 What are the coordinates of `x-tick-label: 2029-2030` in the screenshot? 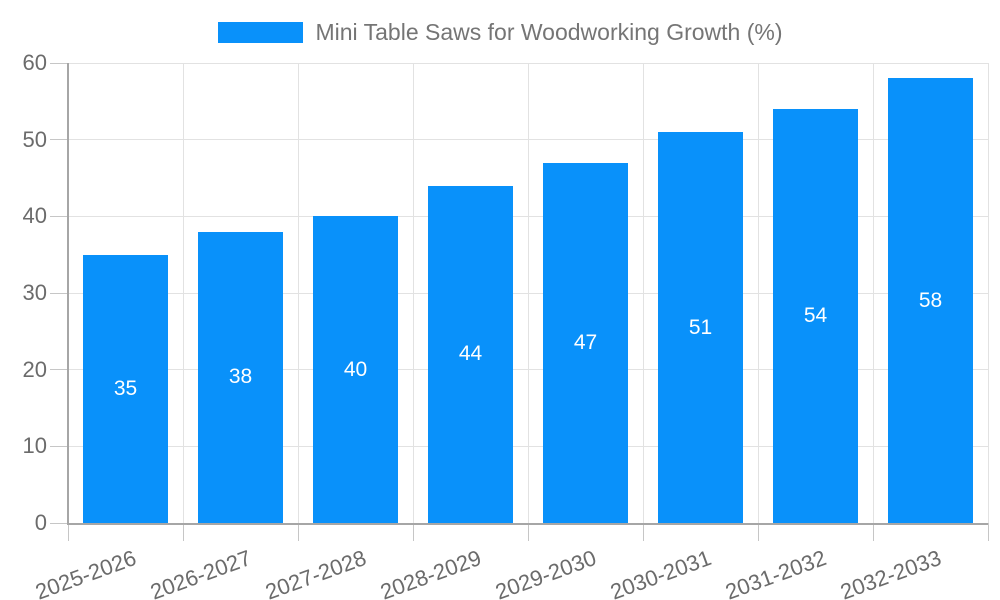 It's located at (546, 572).